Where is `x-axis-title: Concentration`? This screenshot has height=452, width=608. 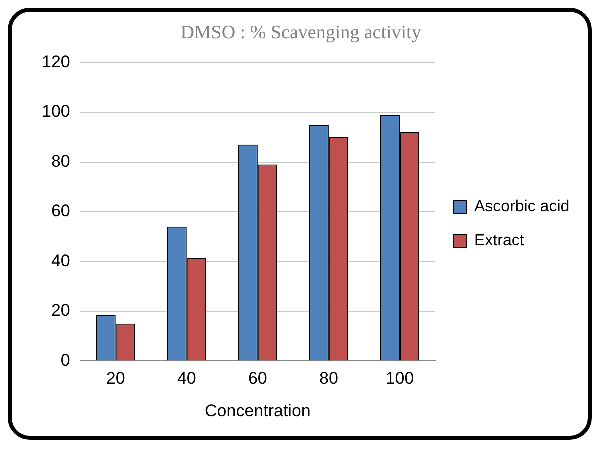
x-axis-title: Concentration is located at coordinates (258, 410).